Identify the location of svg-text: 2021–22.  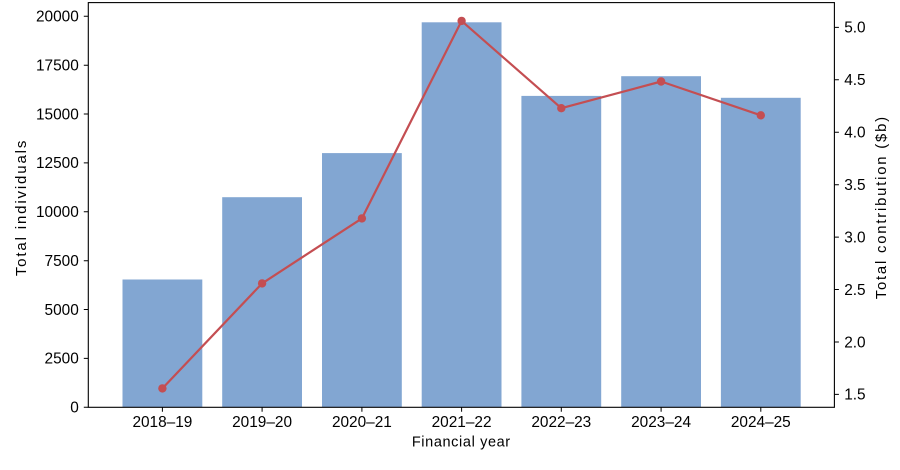
(462, 422).